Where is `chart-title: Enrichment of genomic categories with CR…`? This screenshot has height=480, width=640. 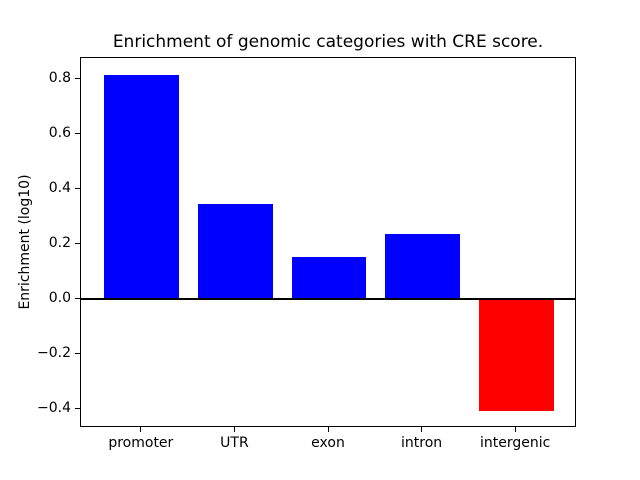 chart-title: Enrichment of genomic categories with CR… is located at coordinates (328, 42).